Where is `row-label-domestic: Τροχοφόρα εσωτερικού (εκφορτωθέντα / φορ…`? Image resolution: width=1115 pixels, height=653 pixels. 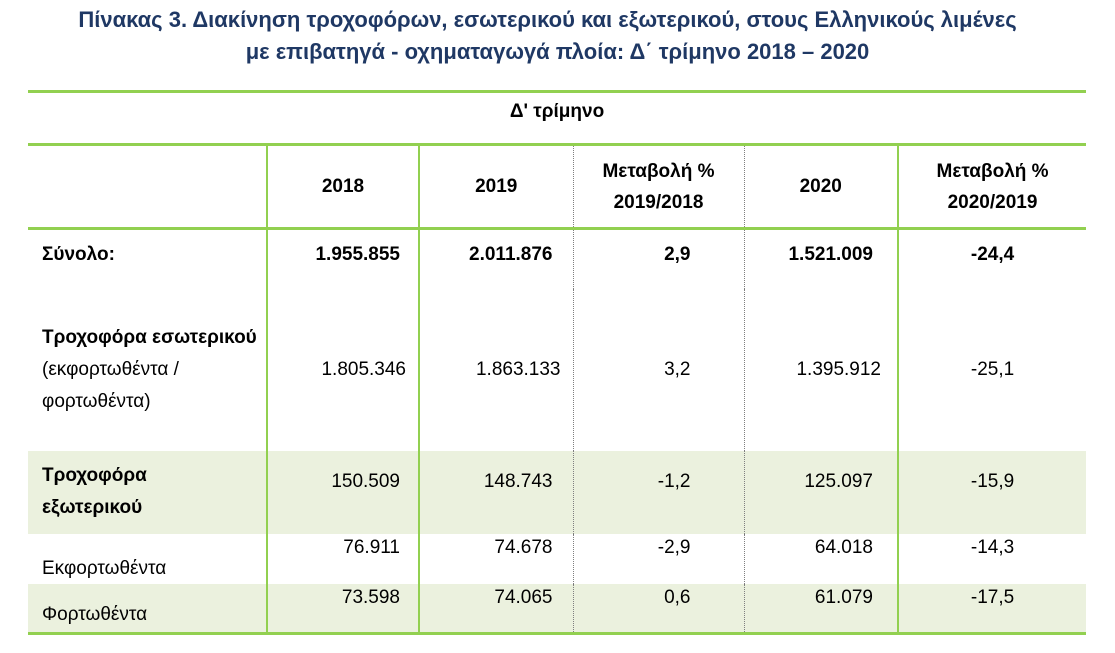 row-label-domestic: Τροχοφόρα εσωτερικού (εκφορτωθέντα / φορ… is located at coordinates (147, 370).